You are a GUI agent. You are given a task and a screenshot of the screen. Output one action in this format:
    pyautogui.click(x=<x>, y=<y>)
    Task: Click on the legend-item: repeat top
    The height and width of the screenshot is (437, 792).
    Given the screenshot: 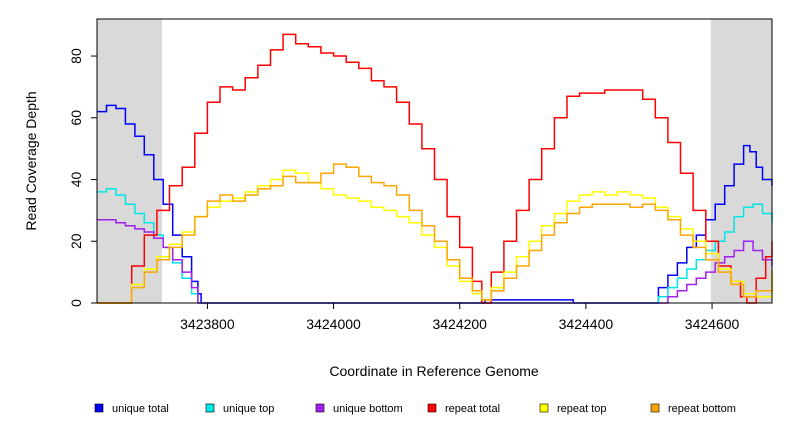 What is the action you would take?
    pyautogui.click(x=573, y=409)
    